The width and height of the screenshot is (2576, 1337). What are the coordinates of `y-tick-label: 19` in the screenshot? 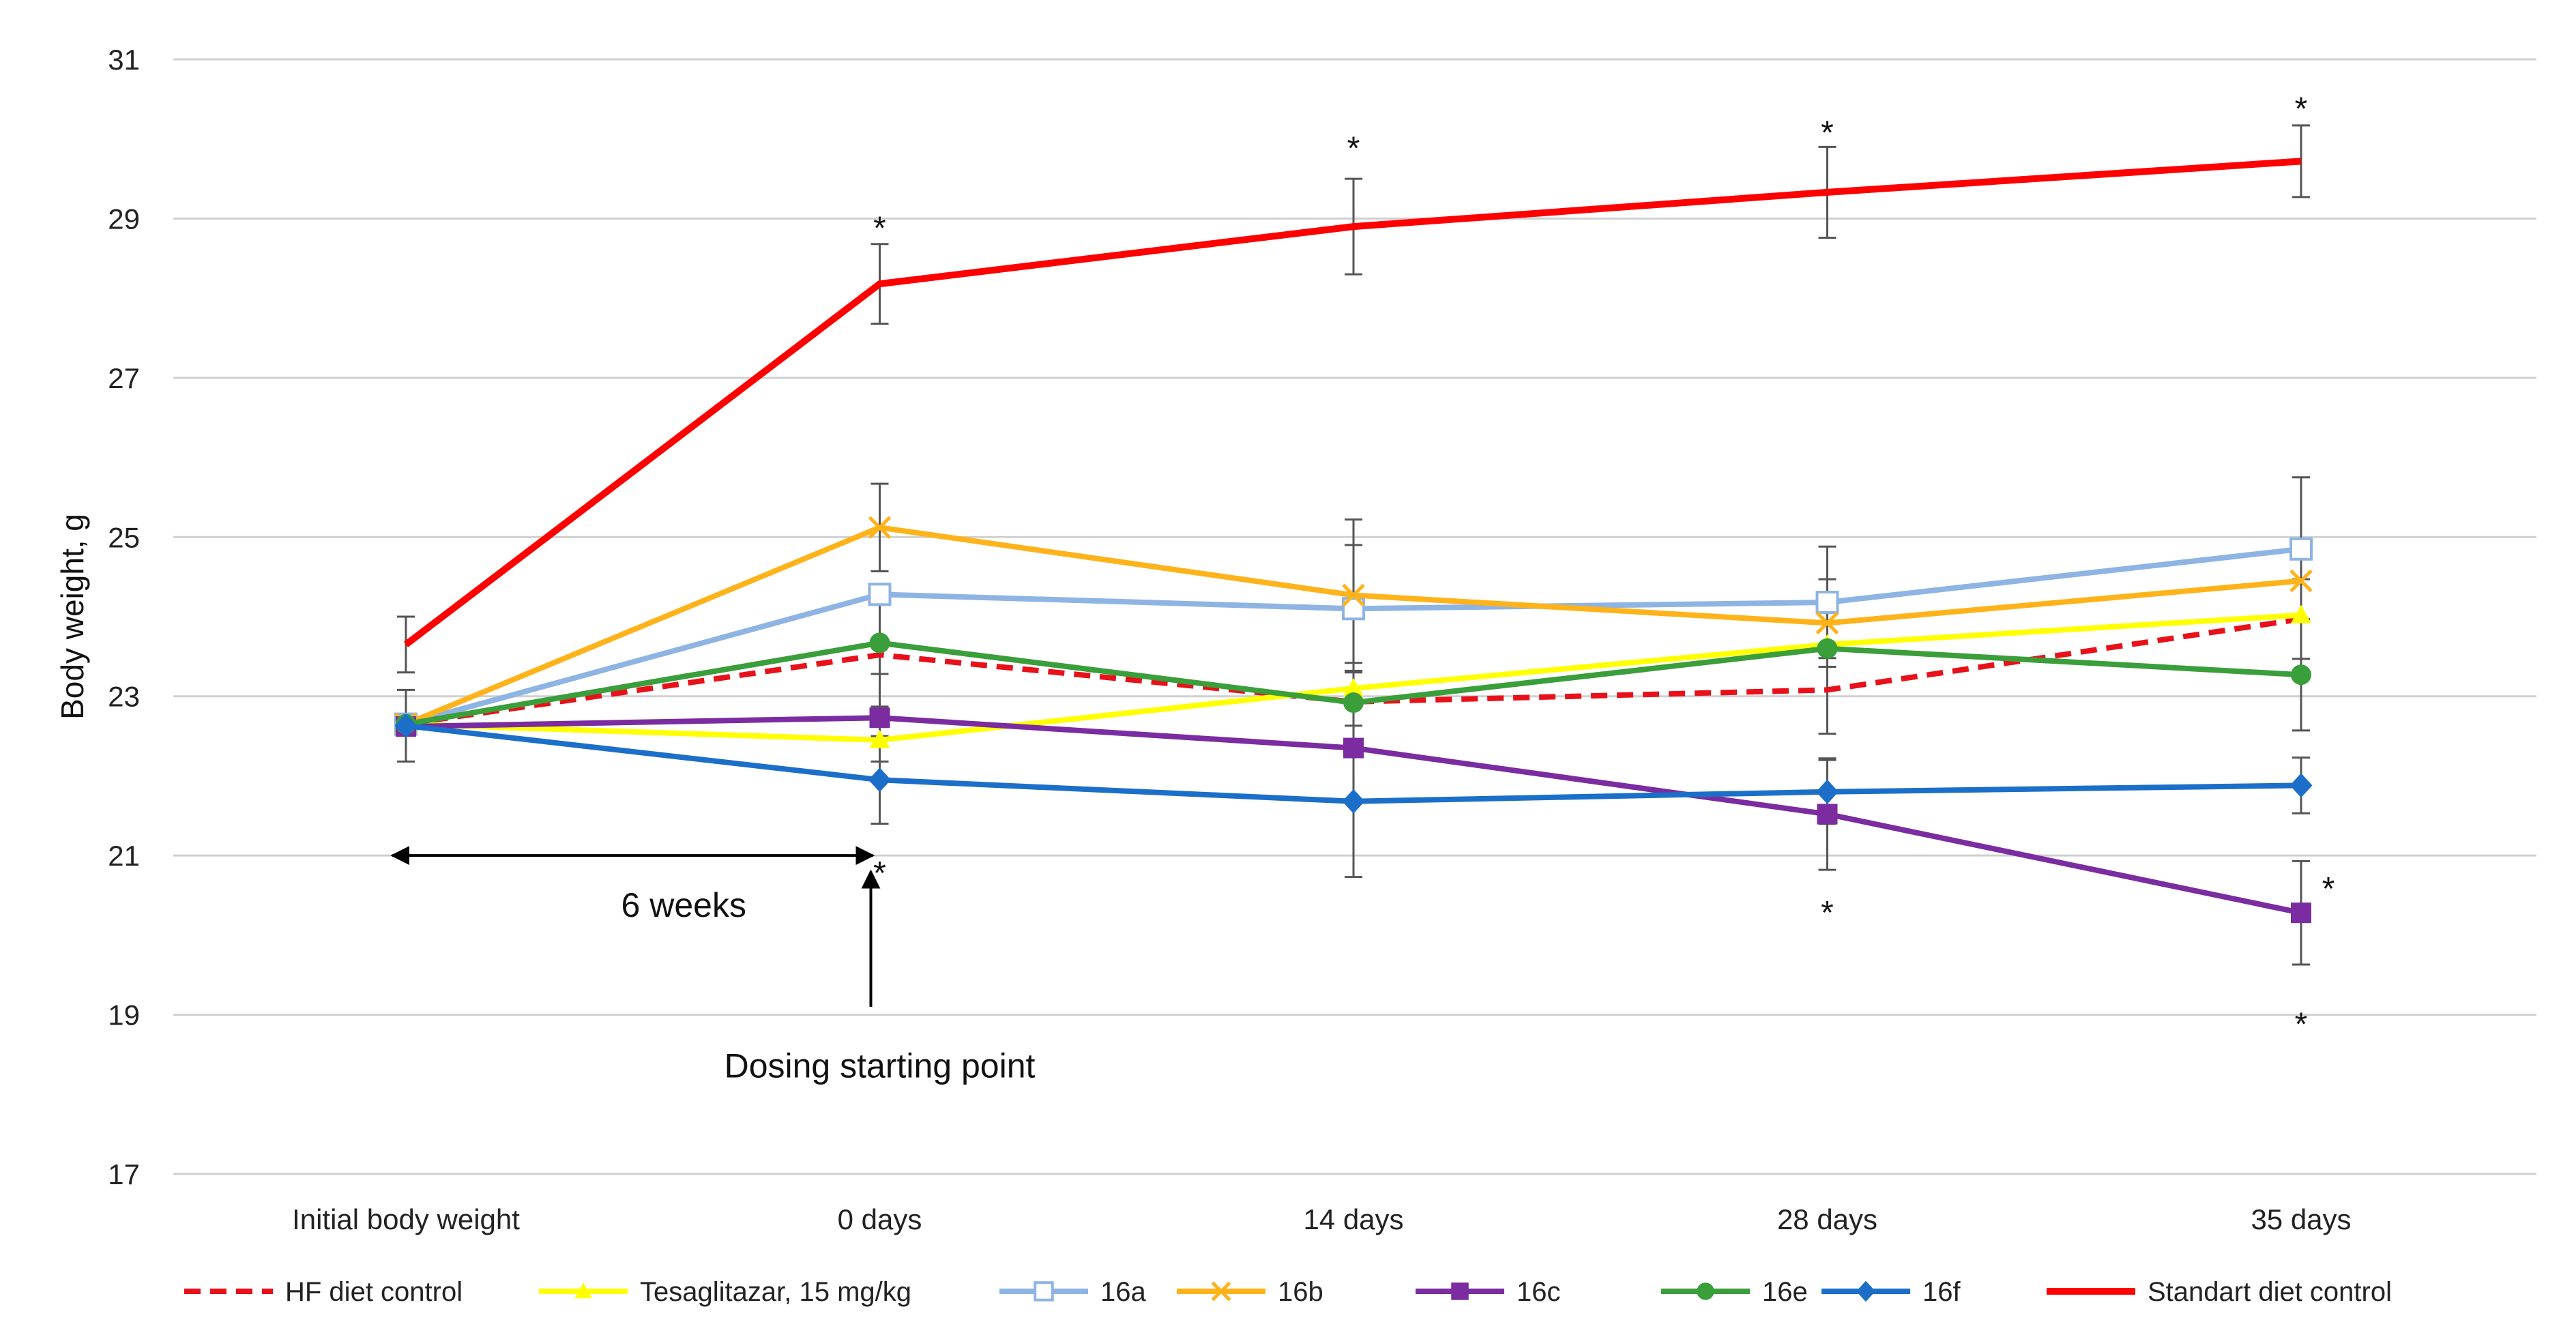 It's located at (124, 1015).